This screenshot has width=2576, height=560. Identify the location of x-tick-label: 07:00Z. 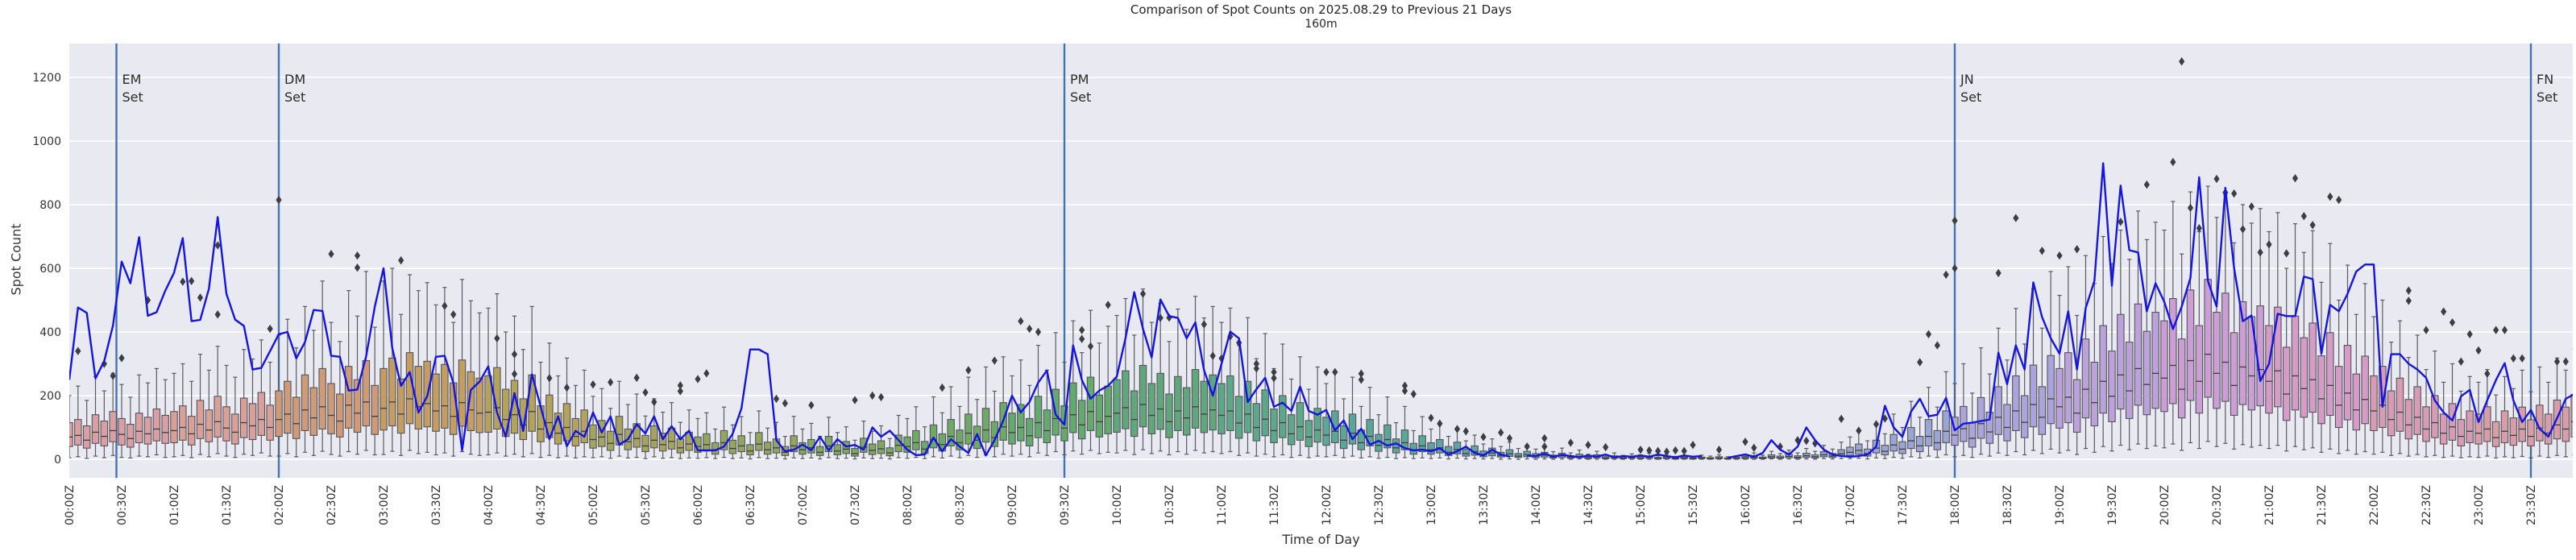
(803, 505).